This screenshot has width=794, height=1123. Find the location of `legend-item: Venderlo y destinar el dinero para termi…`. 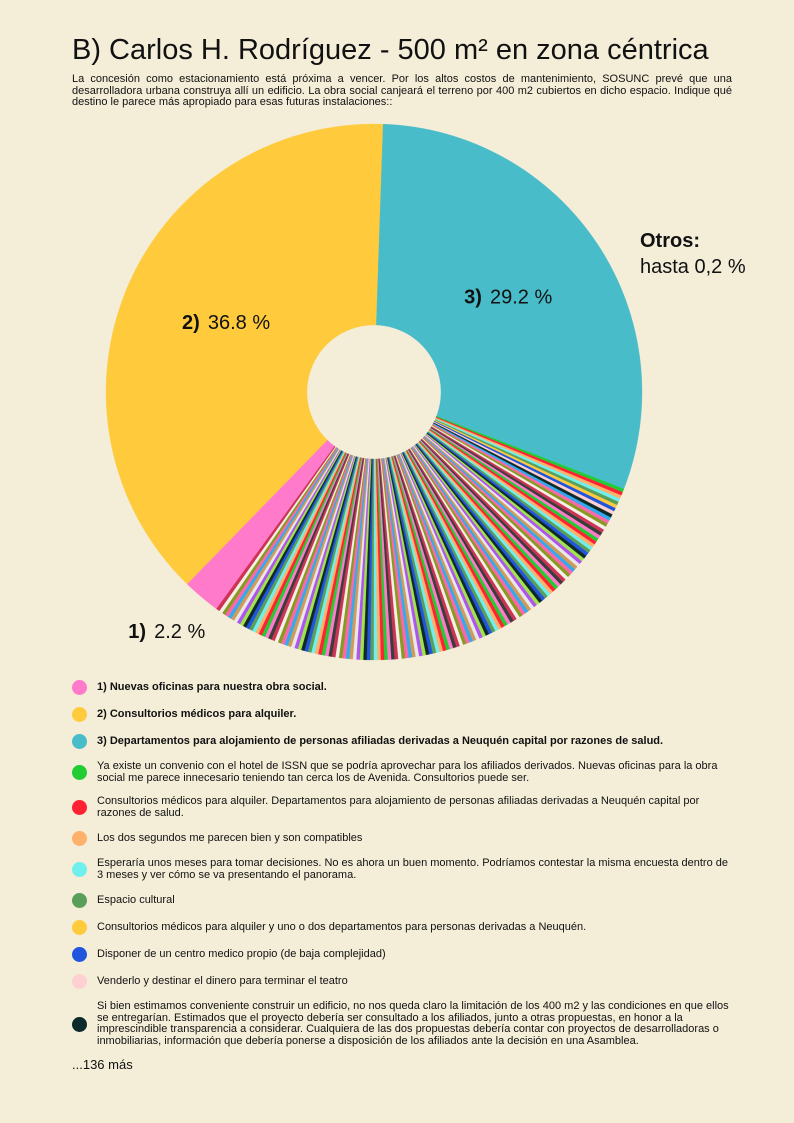

legend-item: Venderlo y destinar el dinero para termi… is located at coordinates (404, 981).